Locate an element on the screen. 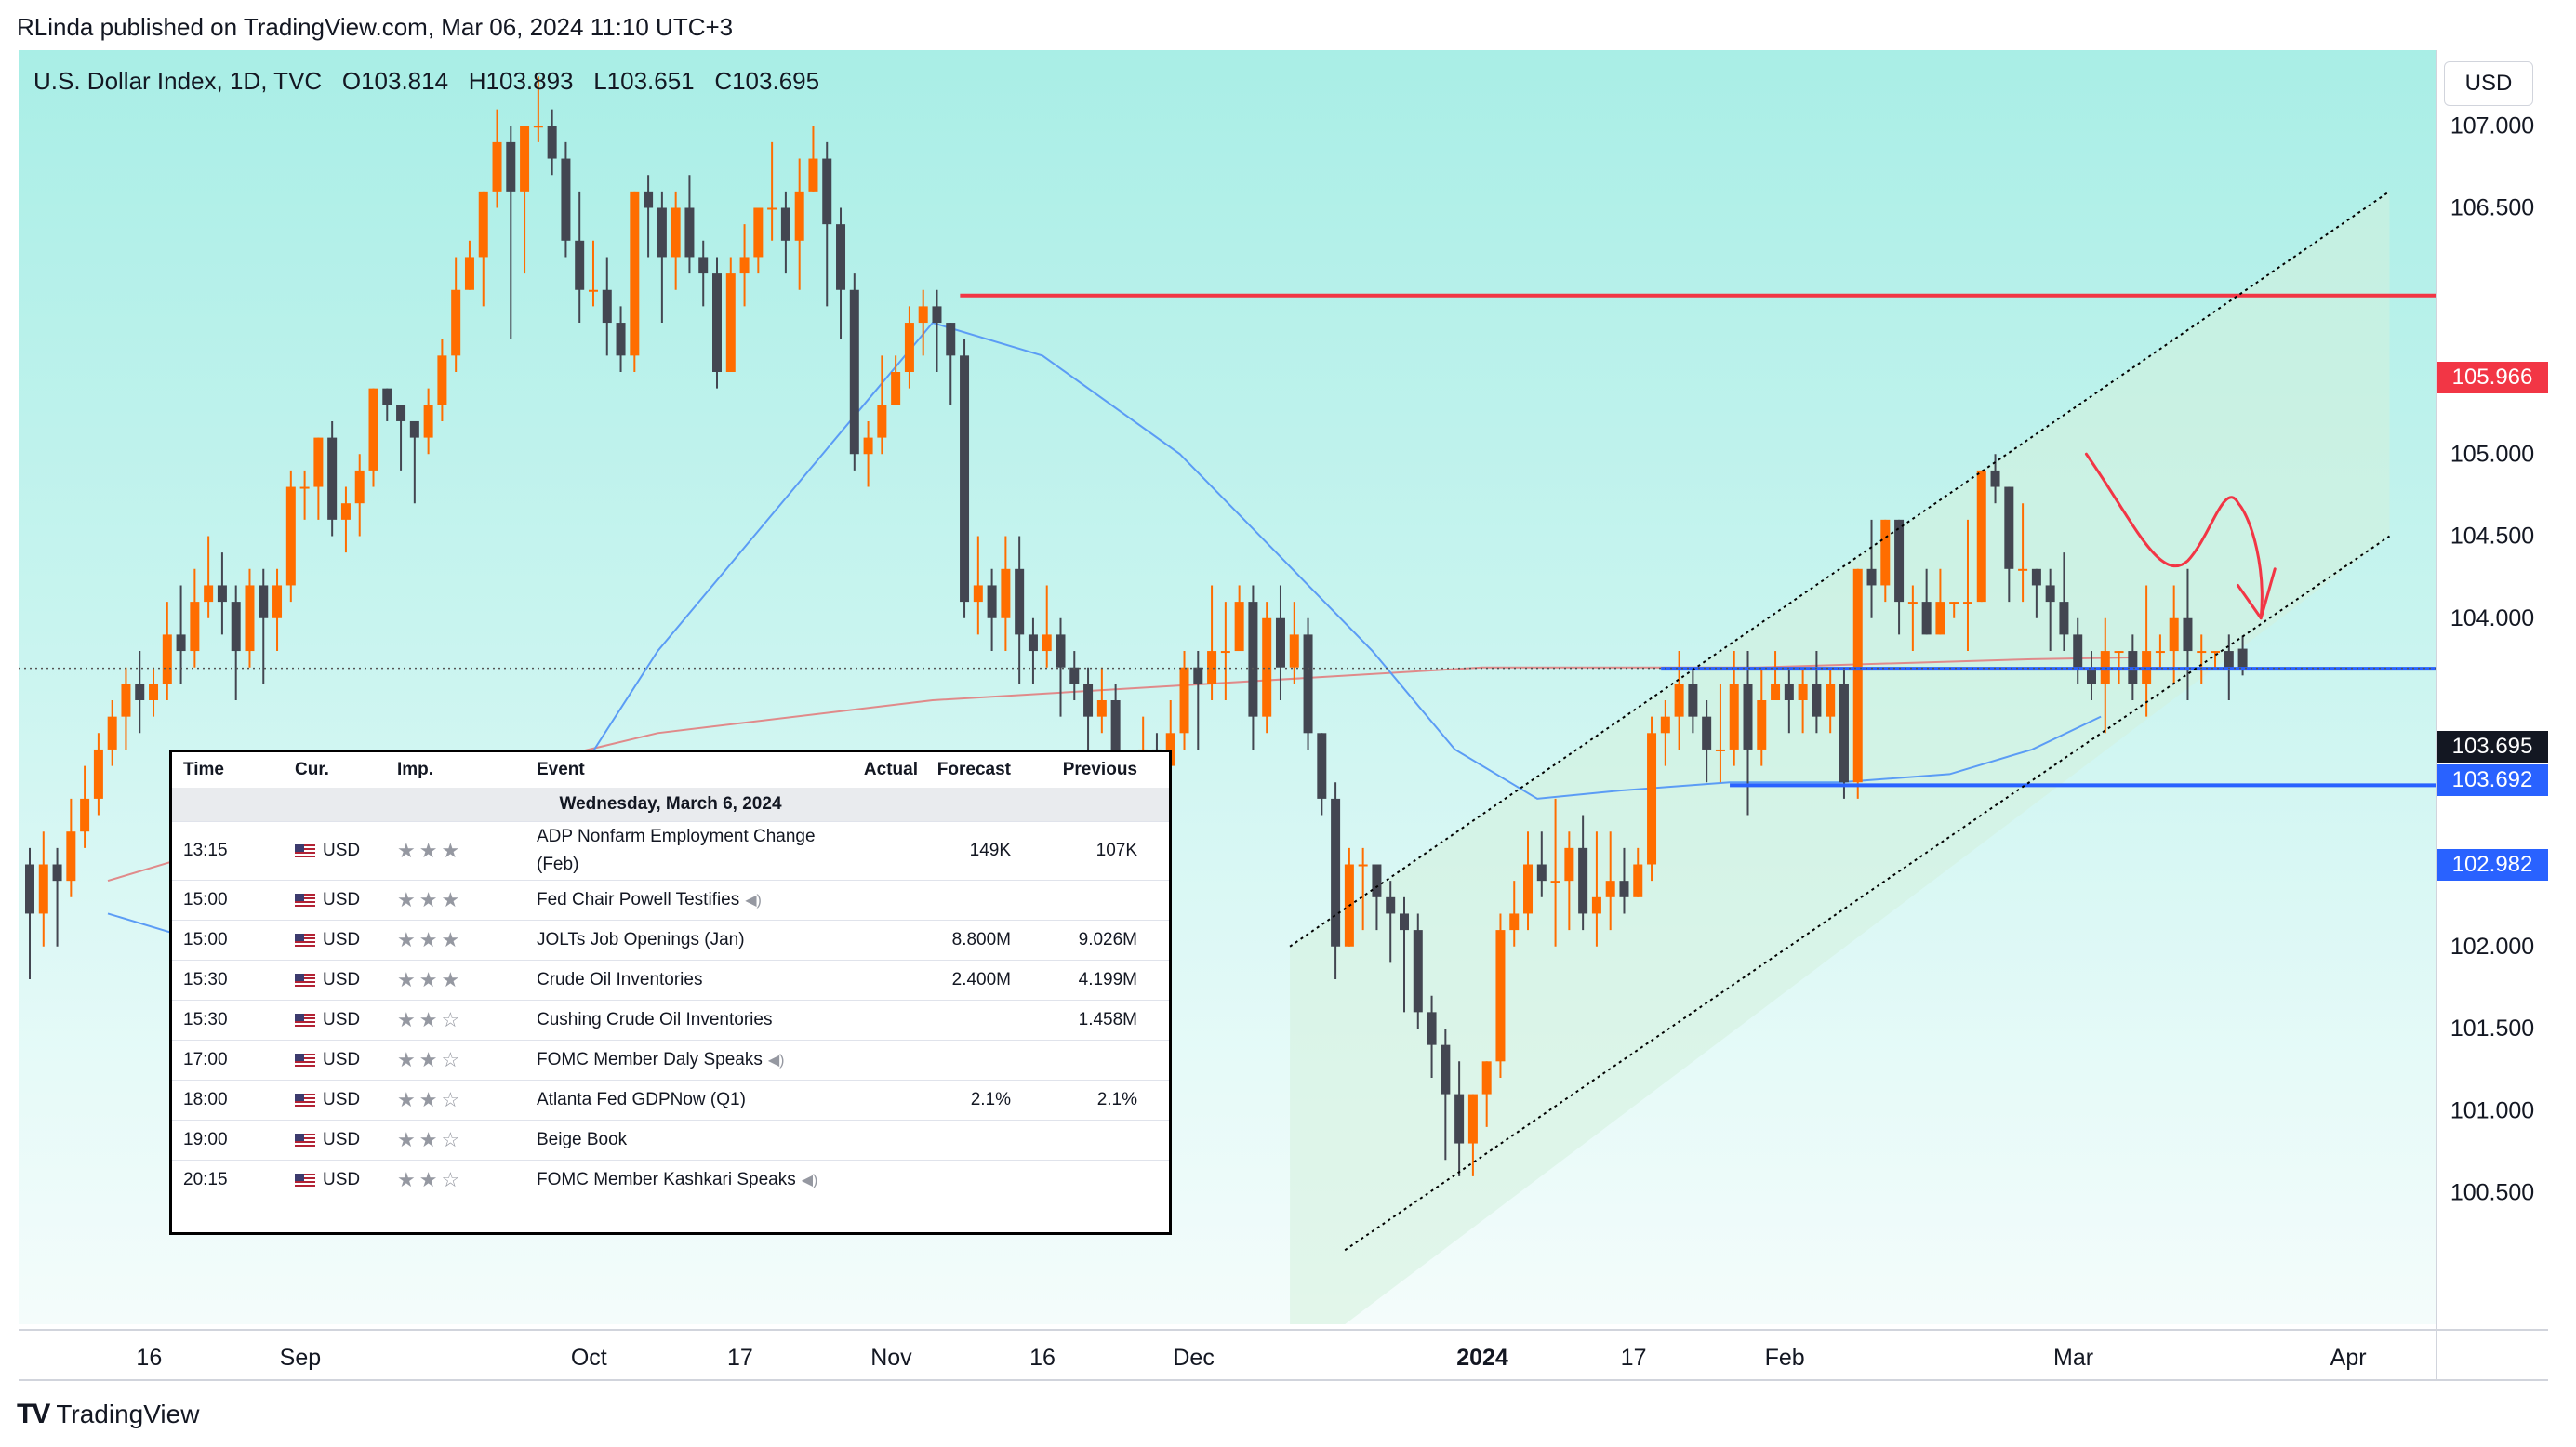 The height and width of the screenshot is (1447, 2576). x-tick-label: Oct is located at coordinates (589, 1358).